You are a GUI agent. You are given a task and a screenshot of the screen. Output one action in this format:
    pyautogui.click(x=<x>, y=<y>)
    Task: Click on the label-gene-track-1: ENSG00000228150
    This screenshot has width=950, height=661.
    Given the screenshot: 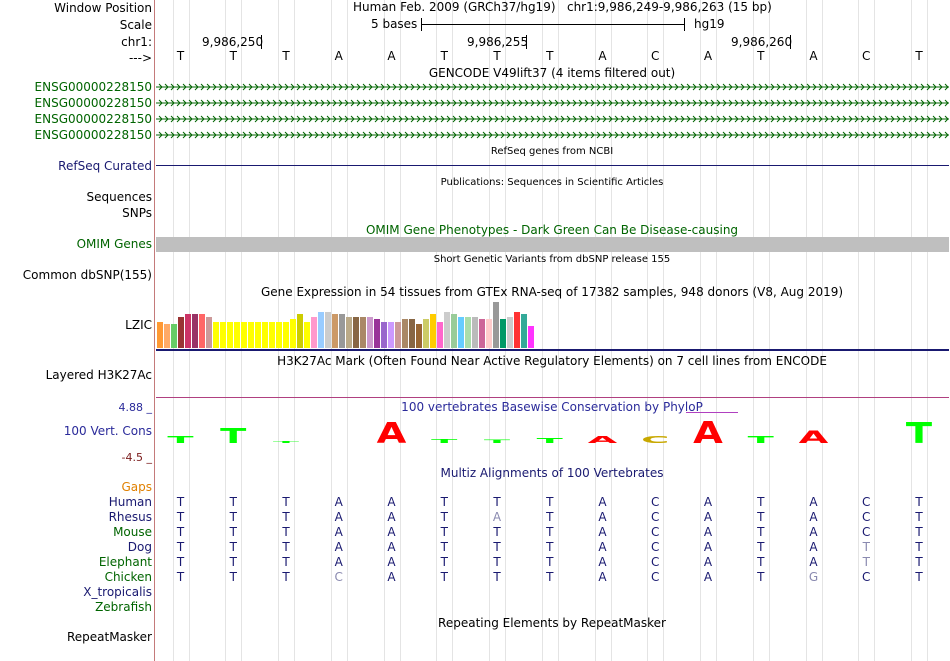 What is the action you would take?
    pyautogui.click(x=93, y=87)
    